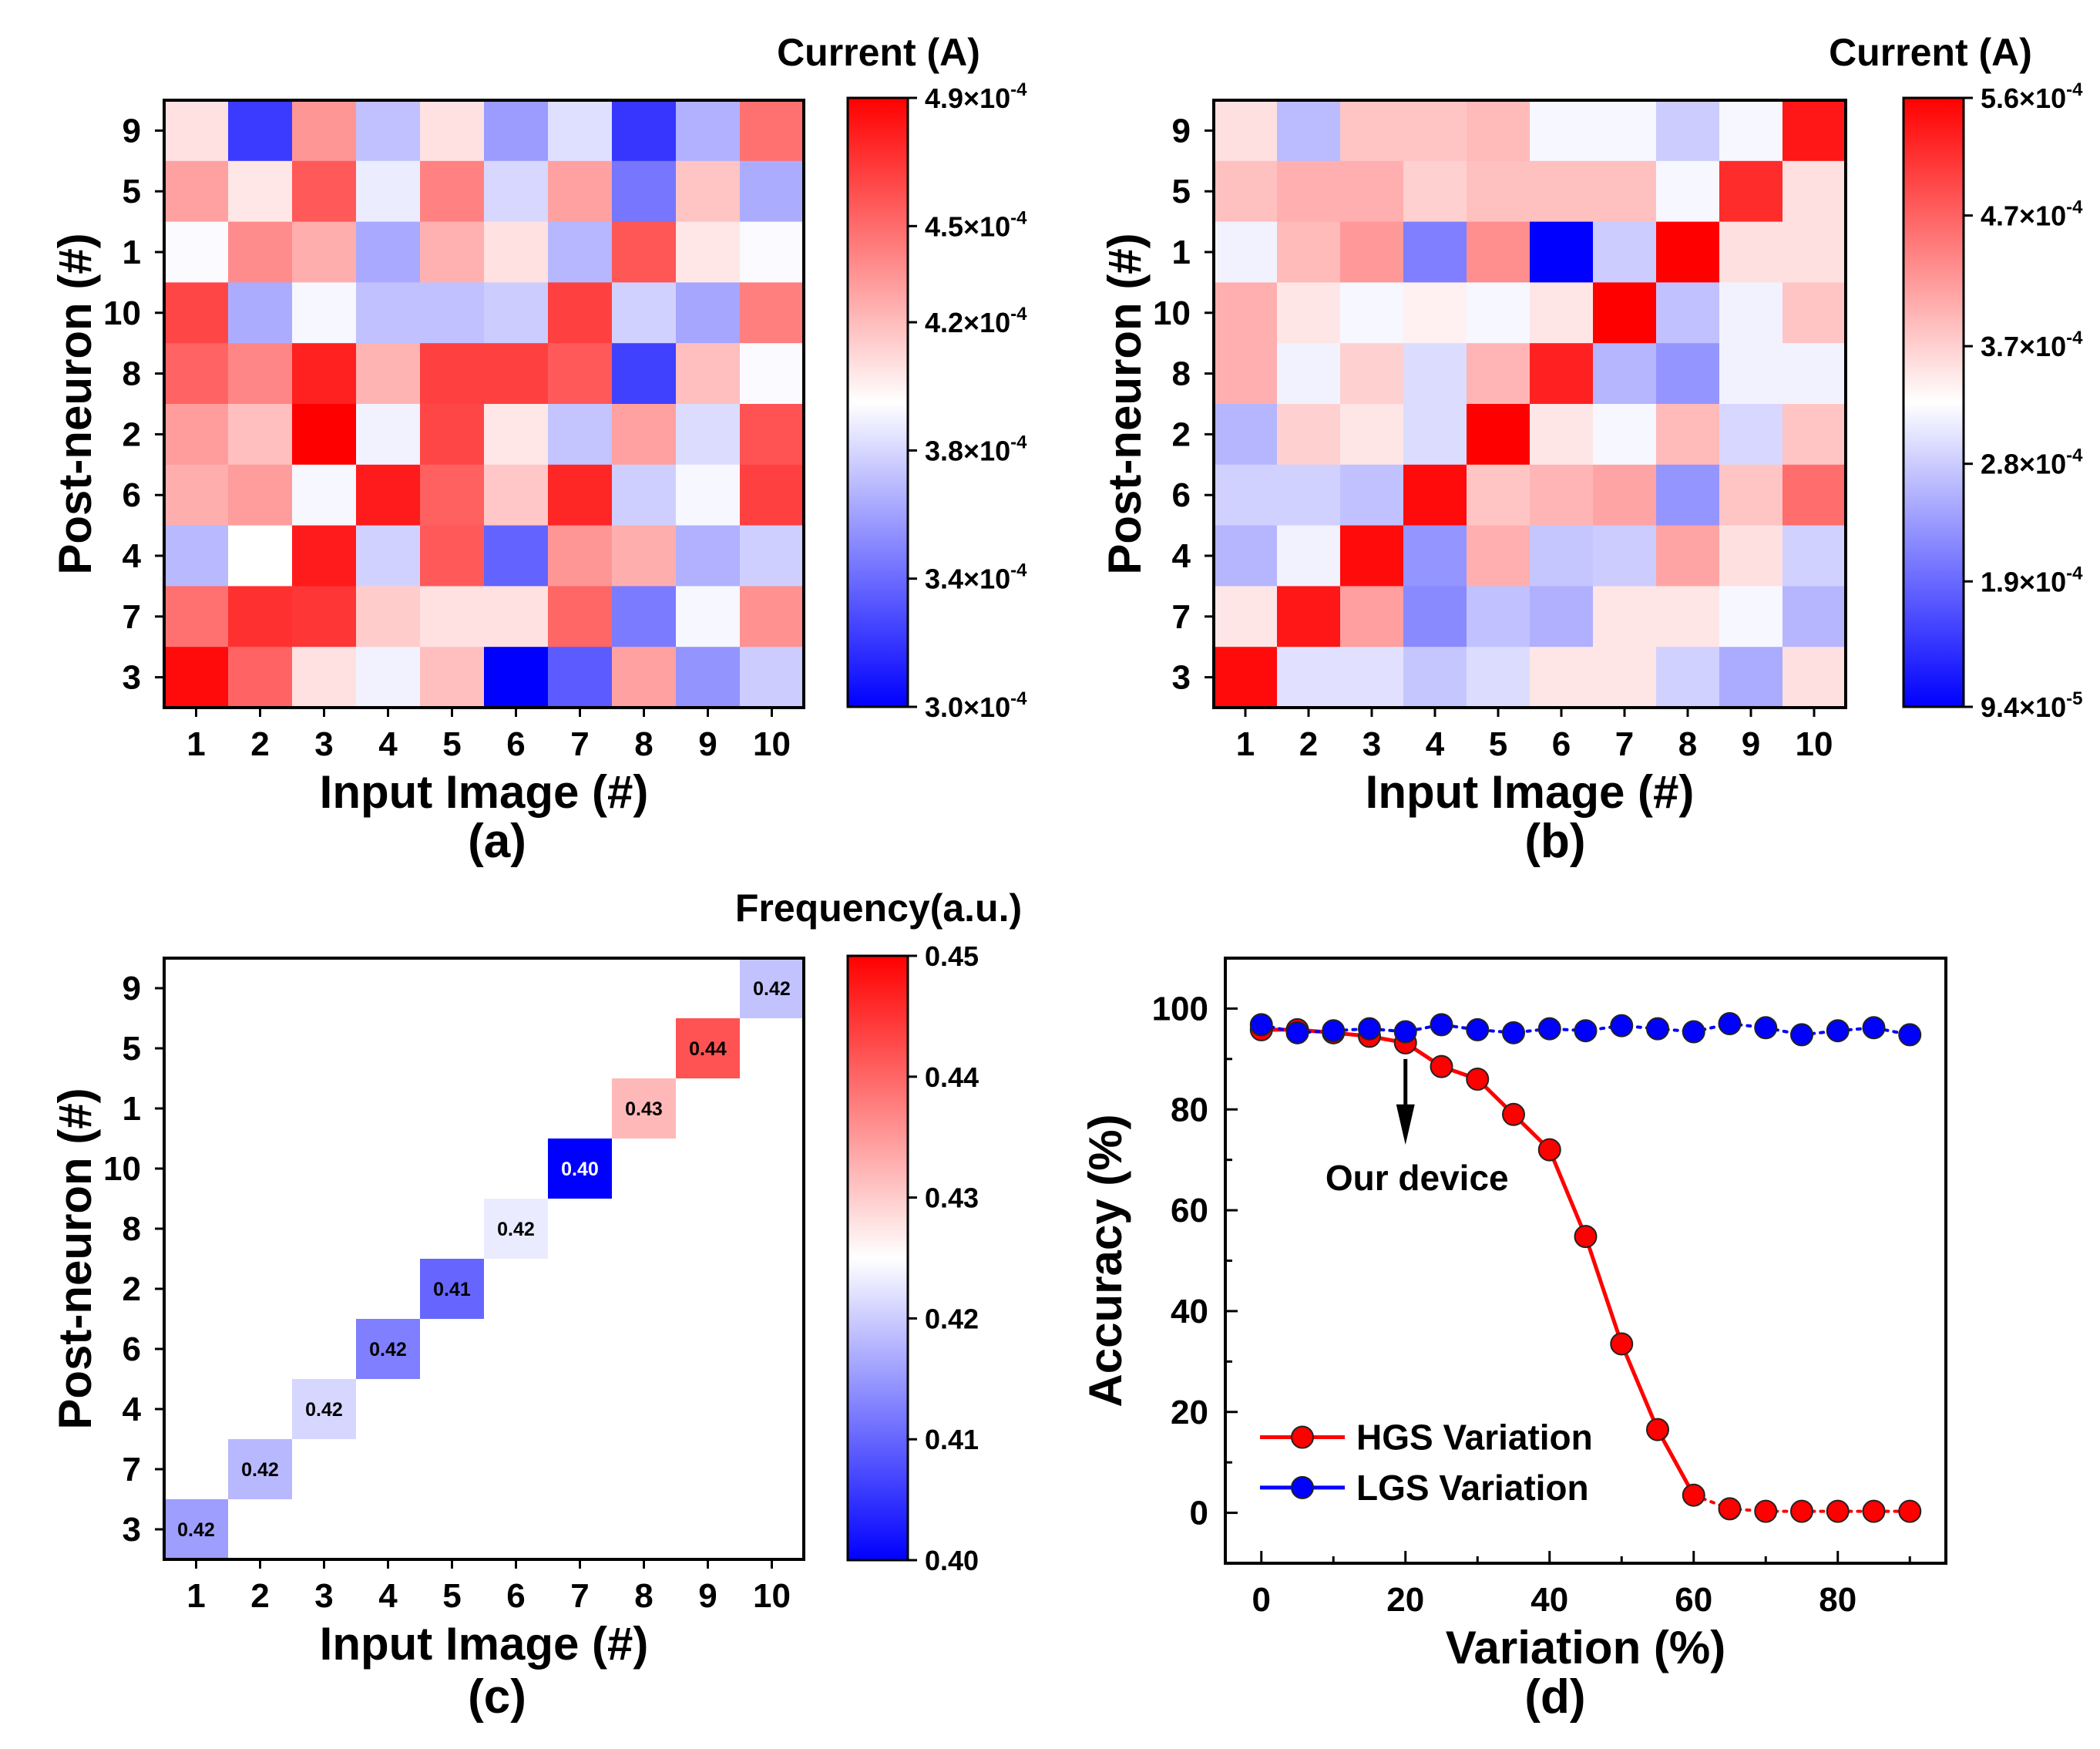 This screenshot has height=1749, width=2100. Describe the element at coordinates (644, 1596) in the screenshot. I see `panel-c-x-tick-label: 8` at that location.